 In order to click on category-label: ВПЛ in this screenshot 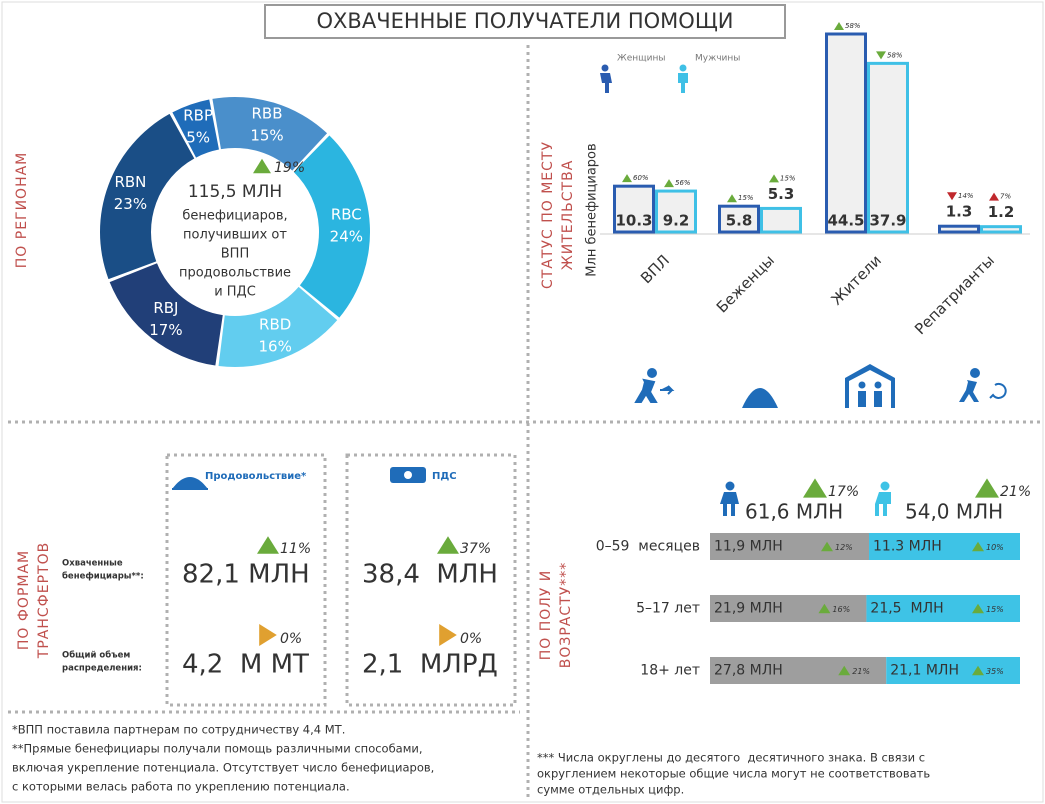, I will do `click(655, 269)`.